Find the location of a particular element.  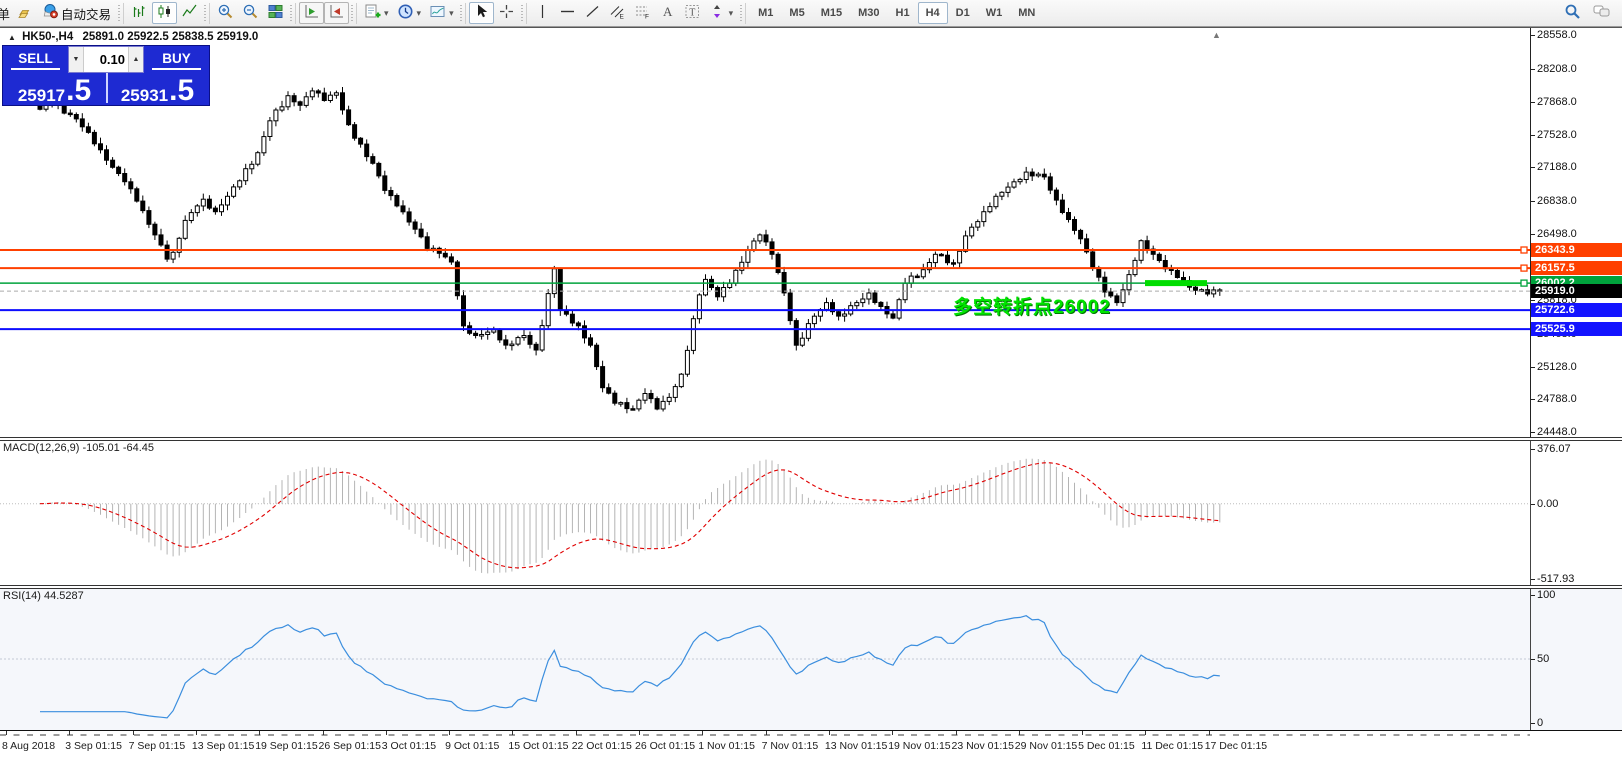

time-label: 7 Nov 01:15 is located at coordinates (790, 746).